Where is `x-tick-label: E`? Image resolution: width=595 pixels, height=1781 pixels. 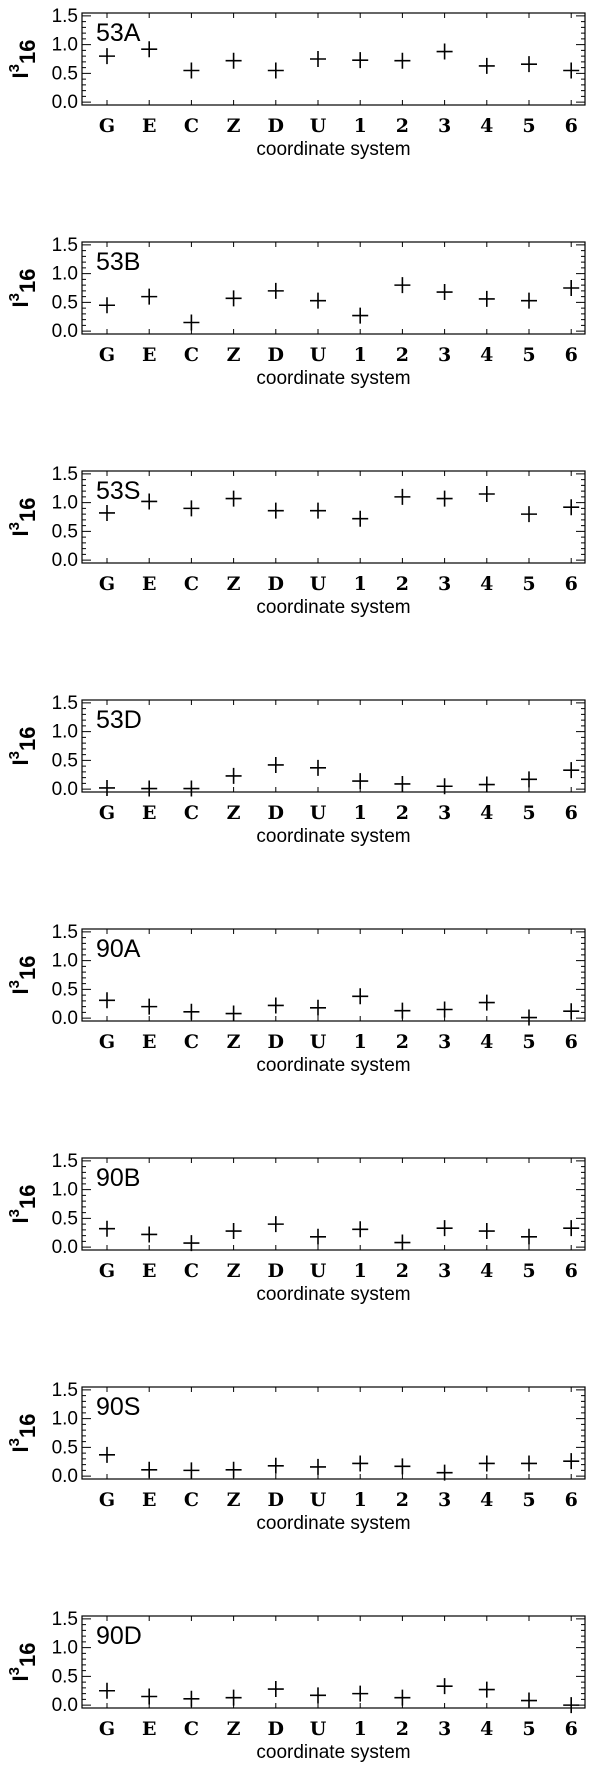 x-tick-label: E is located at coordinates (149, 584).